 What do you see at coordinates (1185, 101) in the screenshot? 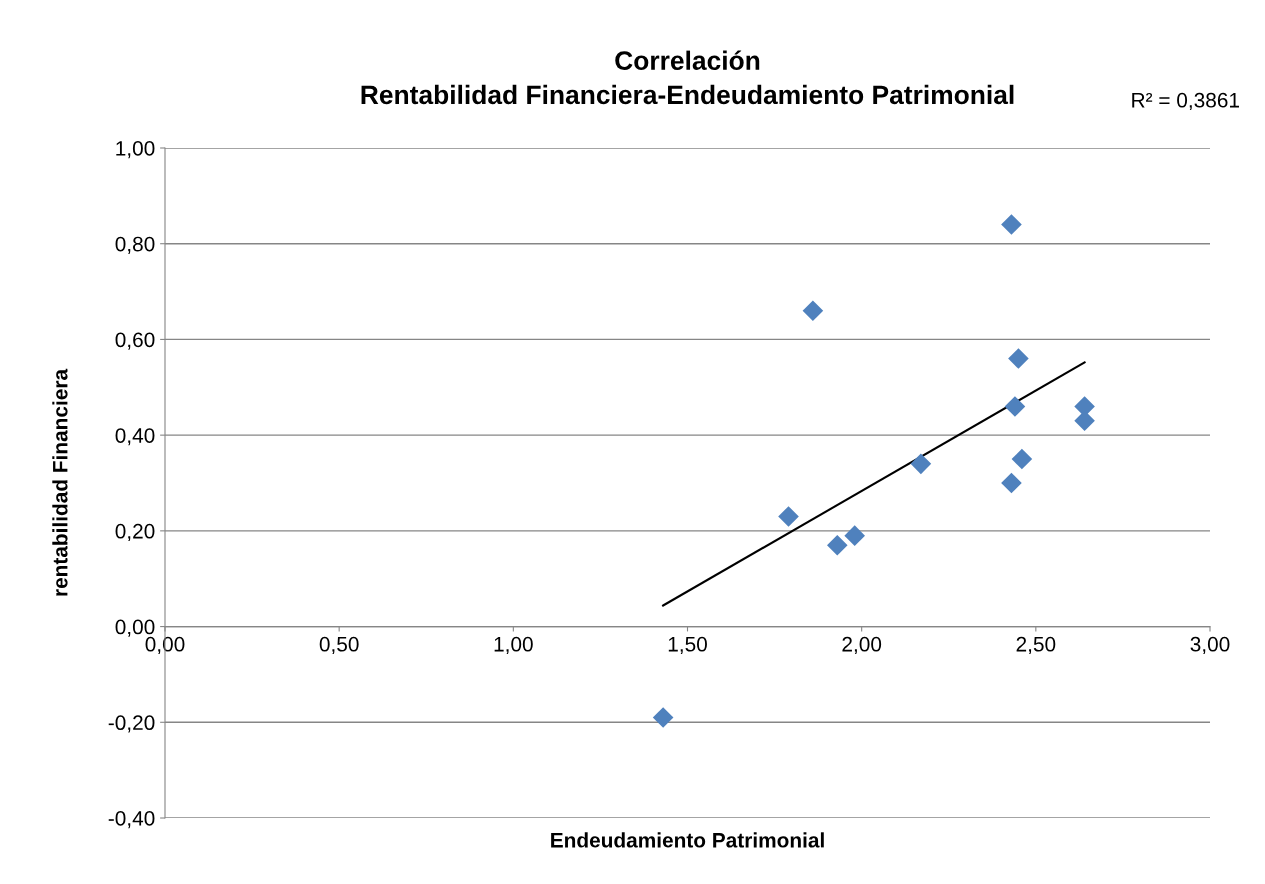
I see `text: R² = 0,3861` at bounding box center [1185, 101].